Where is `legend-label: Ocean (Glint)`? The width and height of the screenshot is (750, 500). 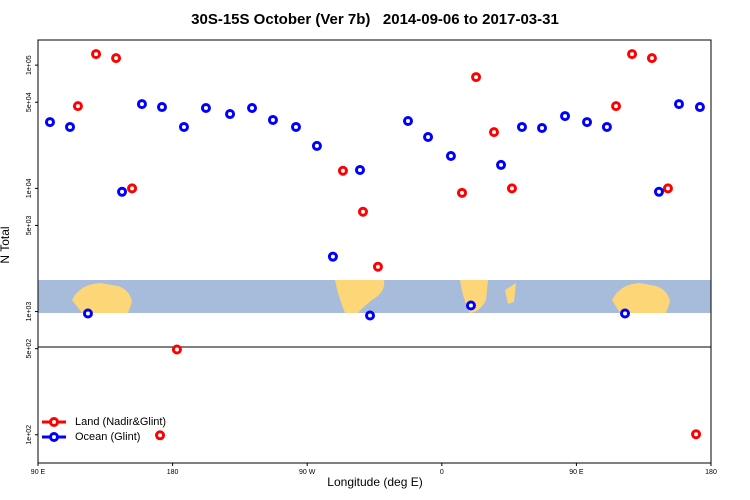
legend-label: Ocean (Glint) is located at coordinates (107, 437).